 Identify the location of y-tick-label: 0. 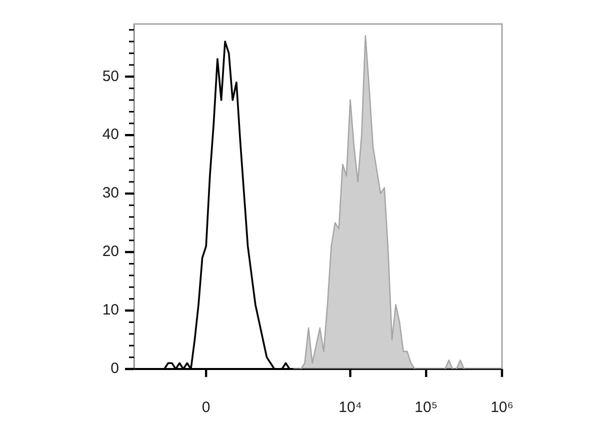
(114, 369).